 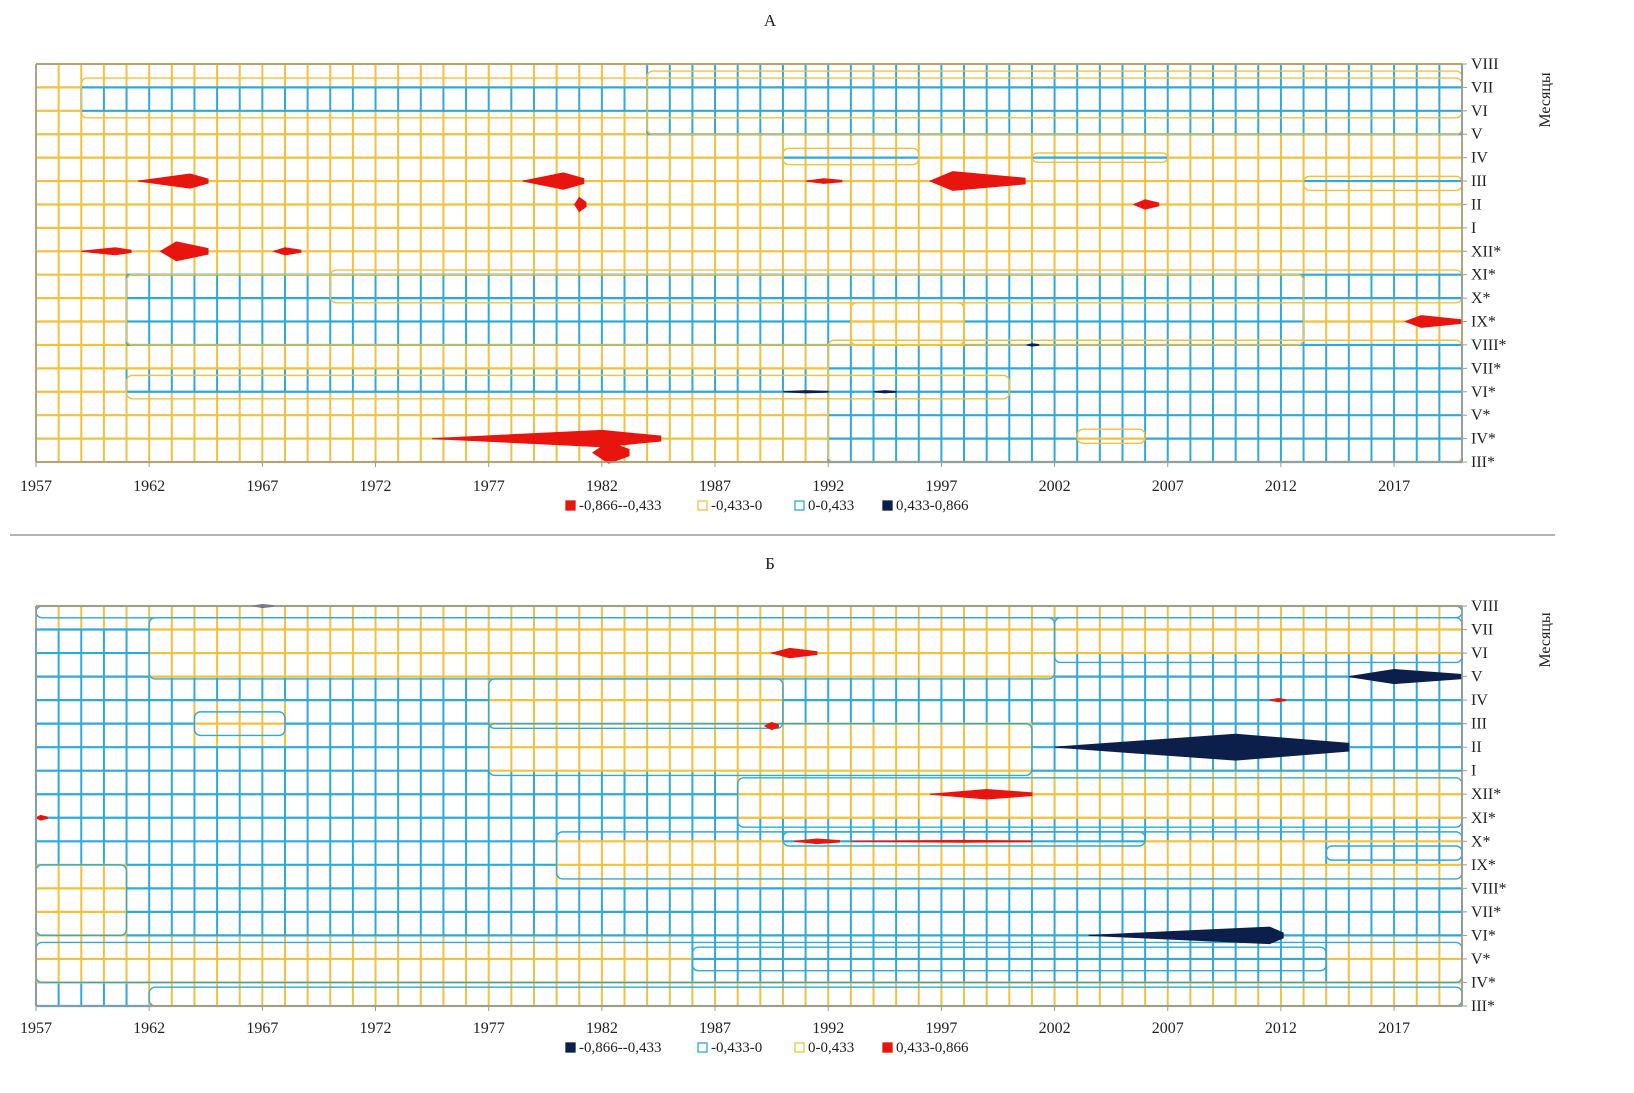 I want to click on y-tick-label: VIII*, so click(x=1489, y=345).